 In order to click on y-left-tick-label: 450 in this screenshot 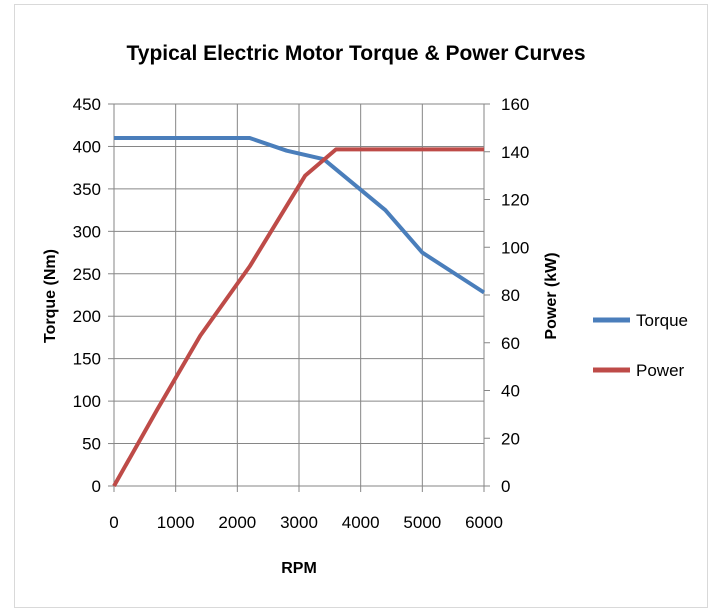, I will do `click(87, 104)`.